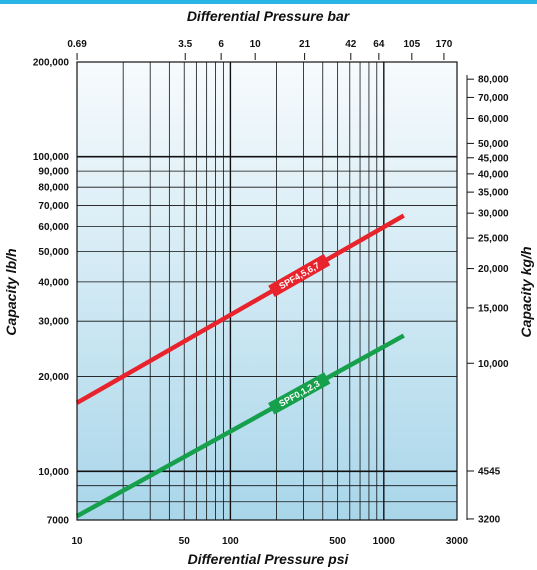 The width and height of the screenshot is (537, 570). I want to click on top-axis-title: Differential Pressure bar, so click(269, 16).